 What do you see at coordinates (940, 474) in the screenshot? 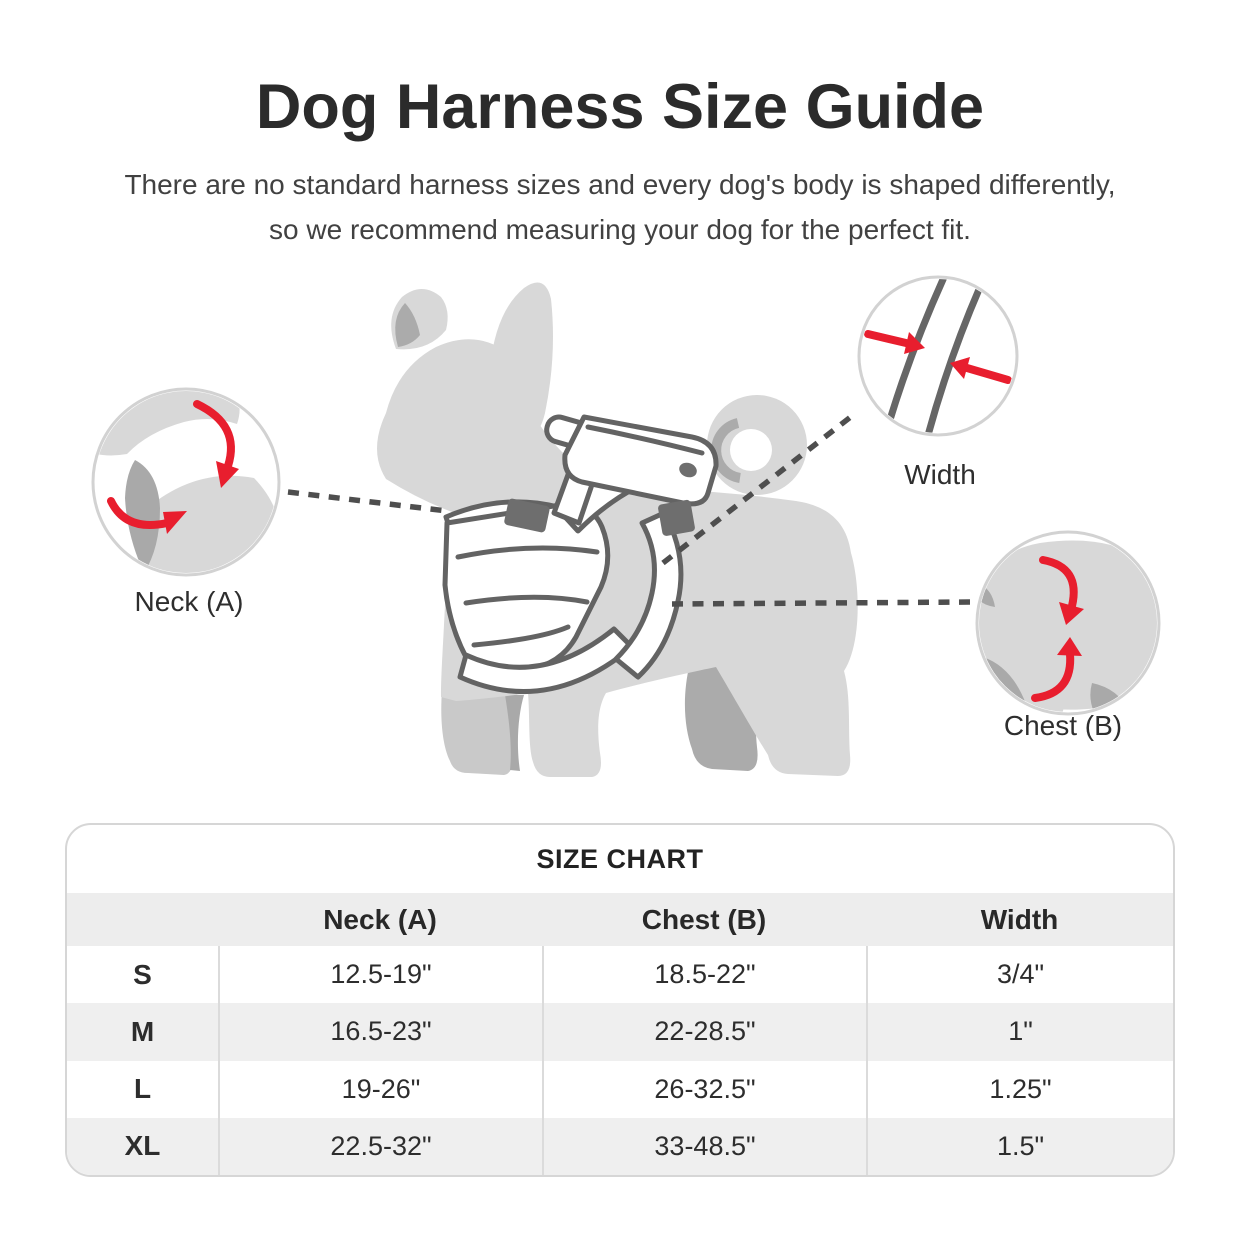
I see `width-label: Width` at bounding box center [940, 474].